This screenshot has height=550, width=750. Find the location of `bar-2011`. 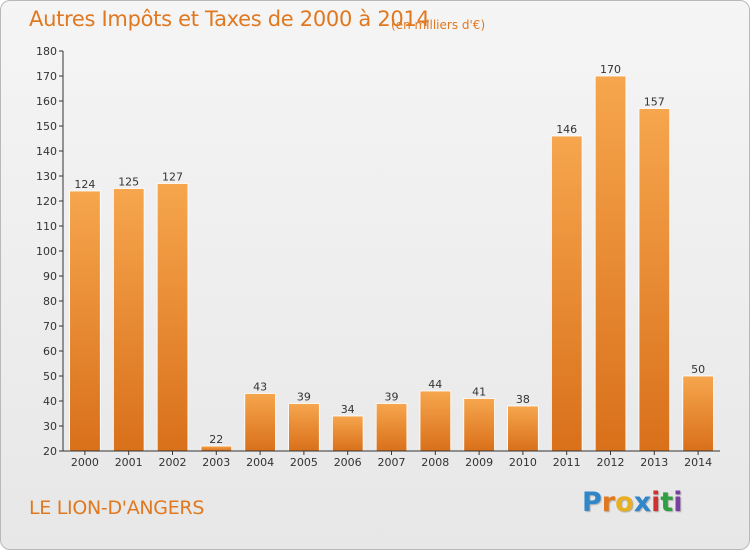

bar-2011 is located at coordinates (567, 293).